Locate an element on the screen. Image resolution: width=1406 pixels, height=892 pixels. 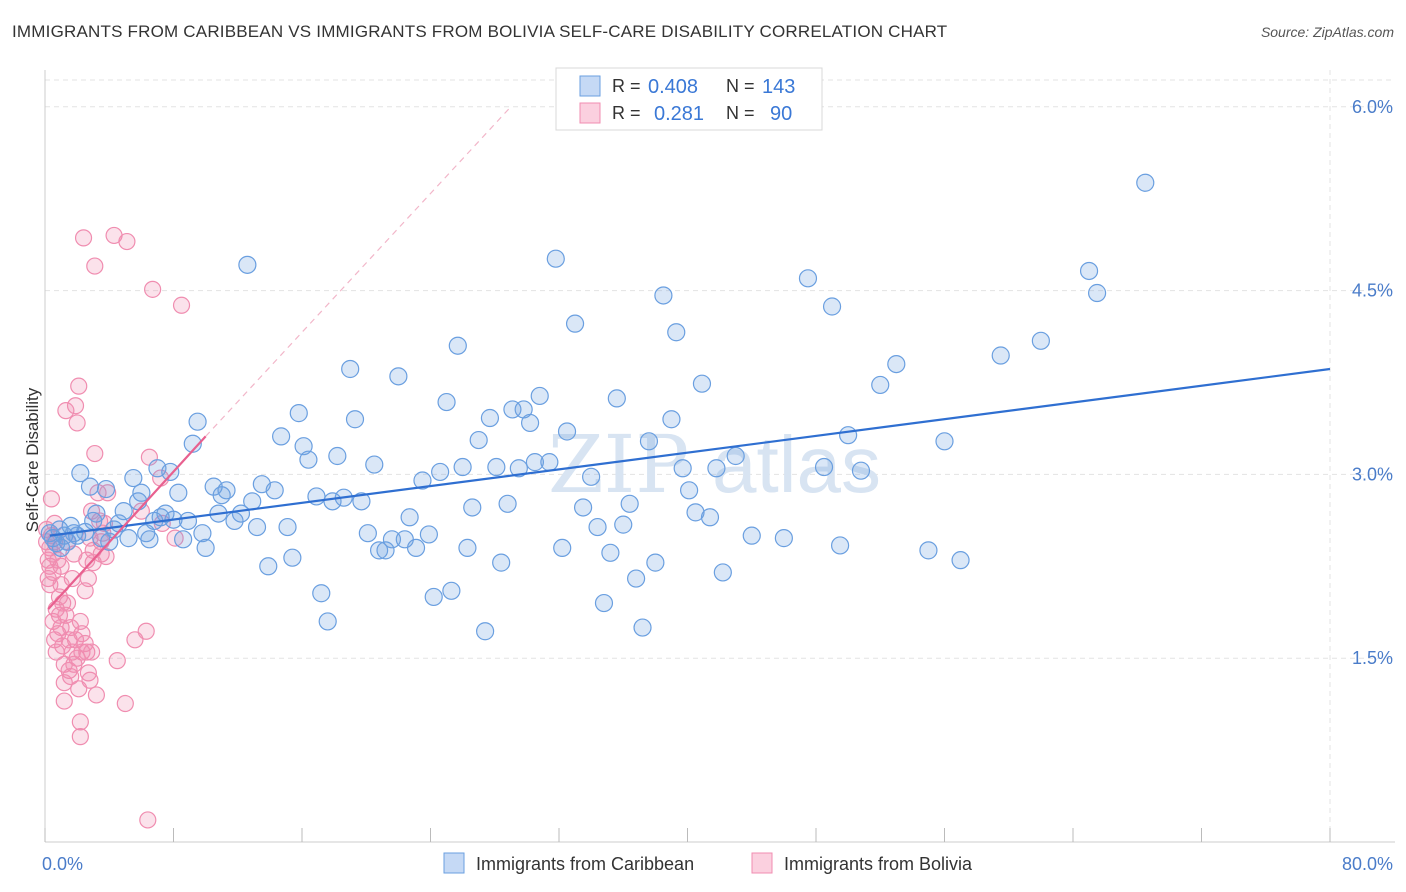
legend-r-label-2: R = is located at coordinates (626, 113).